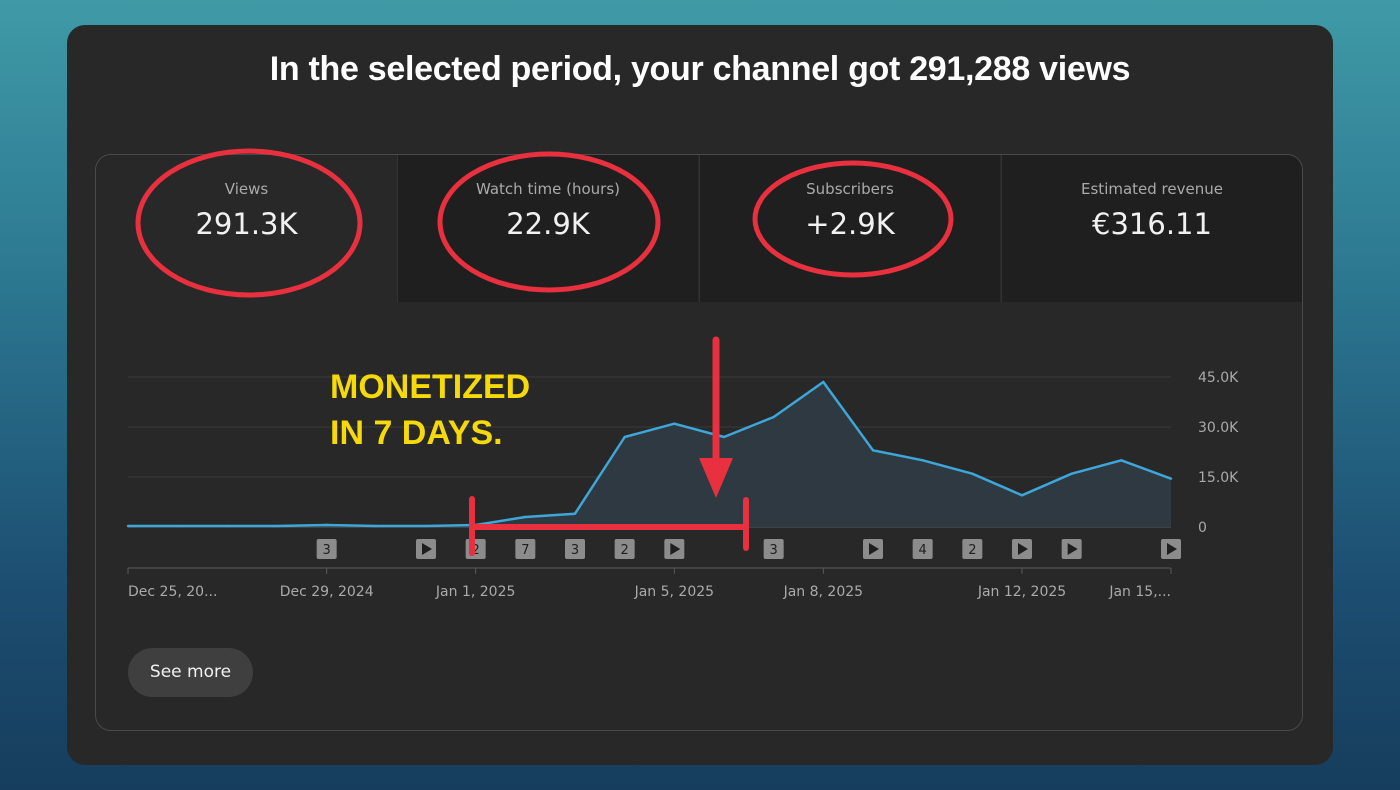 Image resolution: width=1400 pixels, height=790 pixels. Describe the element at coordinates (1218, 428) in the screenshot. I see `y-tick-label: 30.0K` at that location.